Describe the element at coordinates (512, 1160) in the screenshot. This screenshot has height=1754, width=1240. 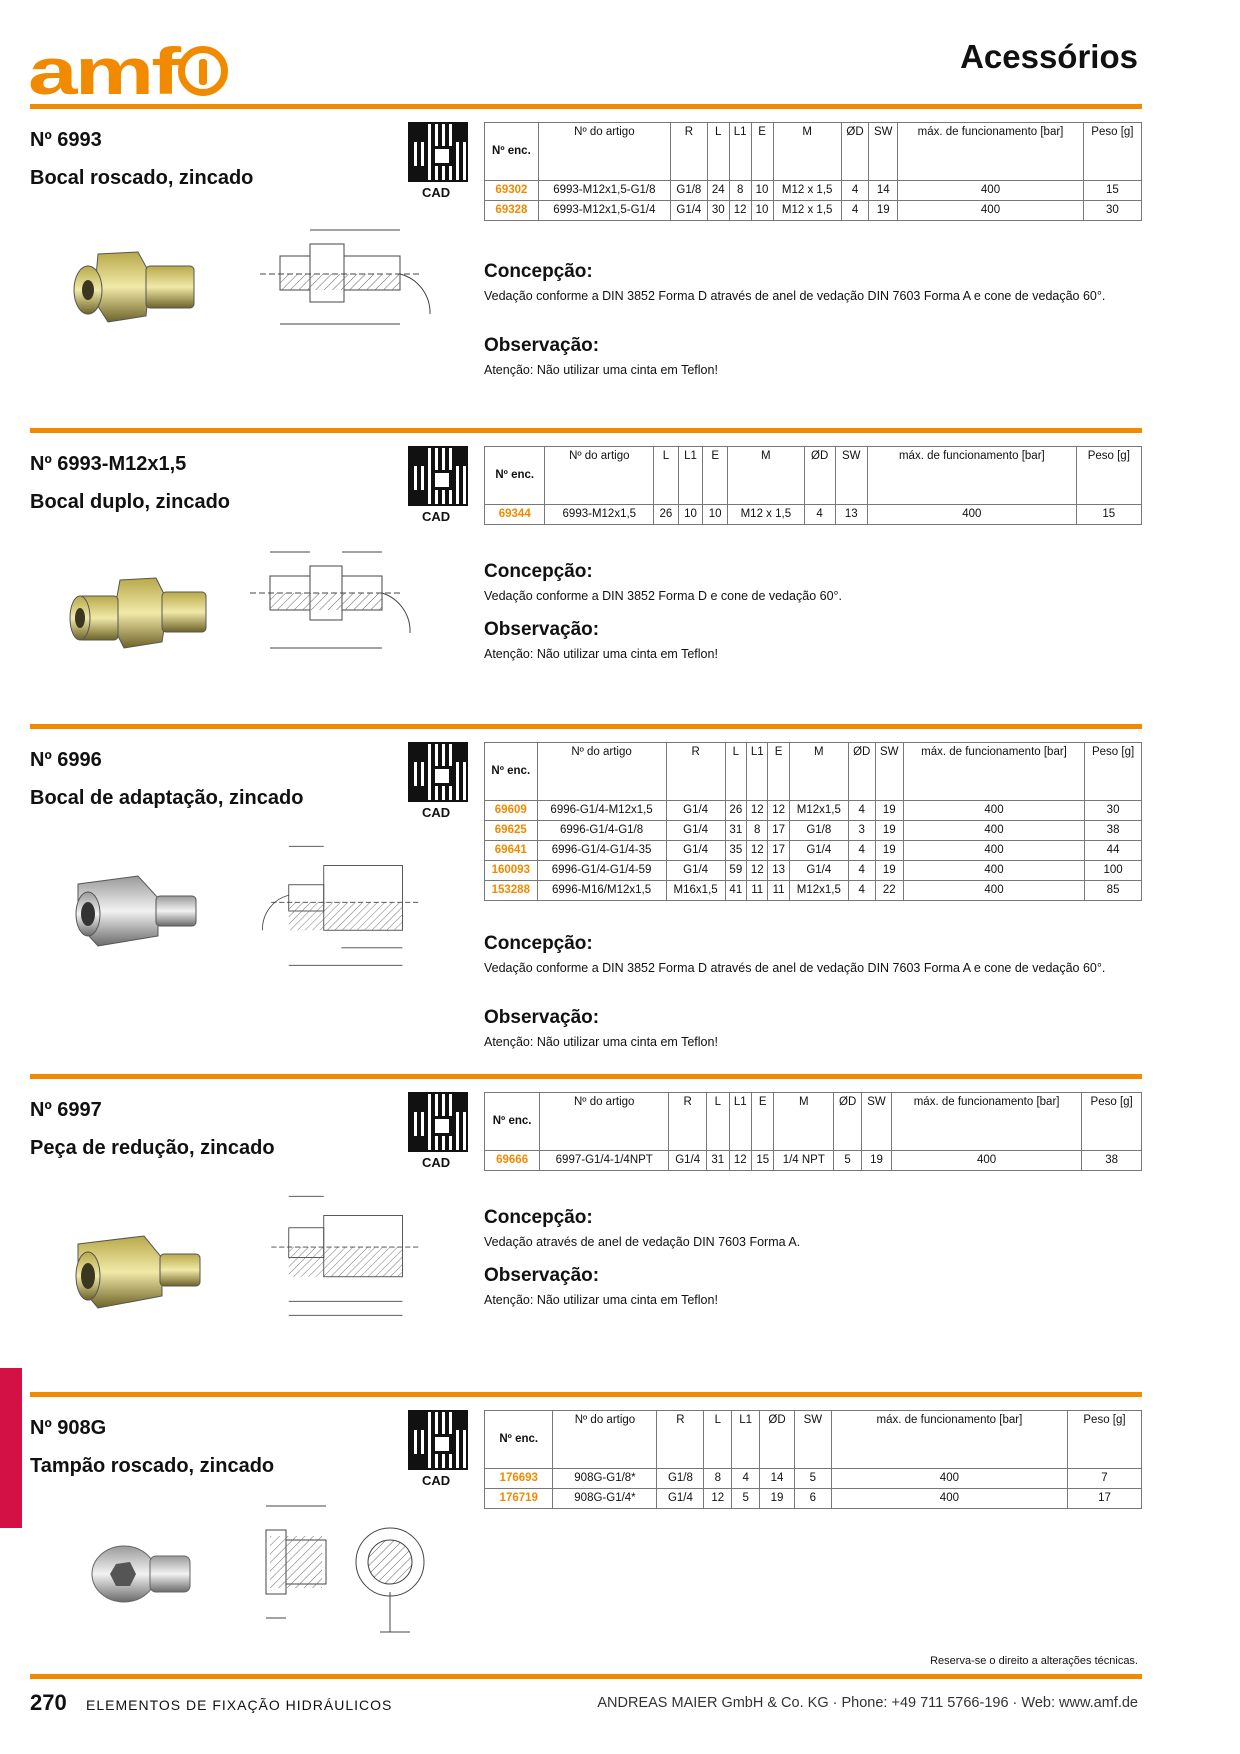
I see `order-number-link: 69666` at that location.